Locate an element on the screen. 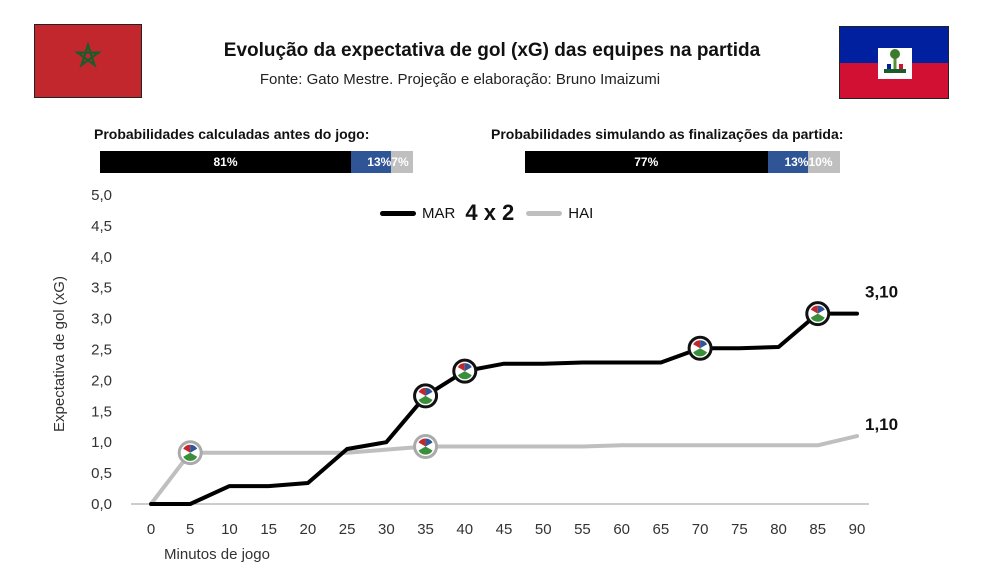  x-tick-label: 80 is located at coordinates (778, 529).